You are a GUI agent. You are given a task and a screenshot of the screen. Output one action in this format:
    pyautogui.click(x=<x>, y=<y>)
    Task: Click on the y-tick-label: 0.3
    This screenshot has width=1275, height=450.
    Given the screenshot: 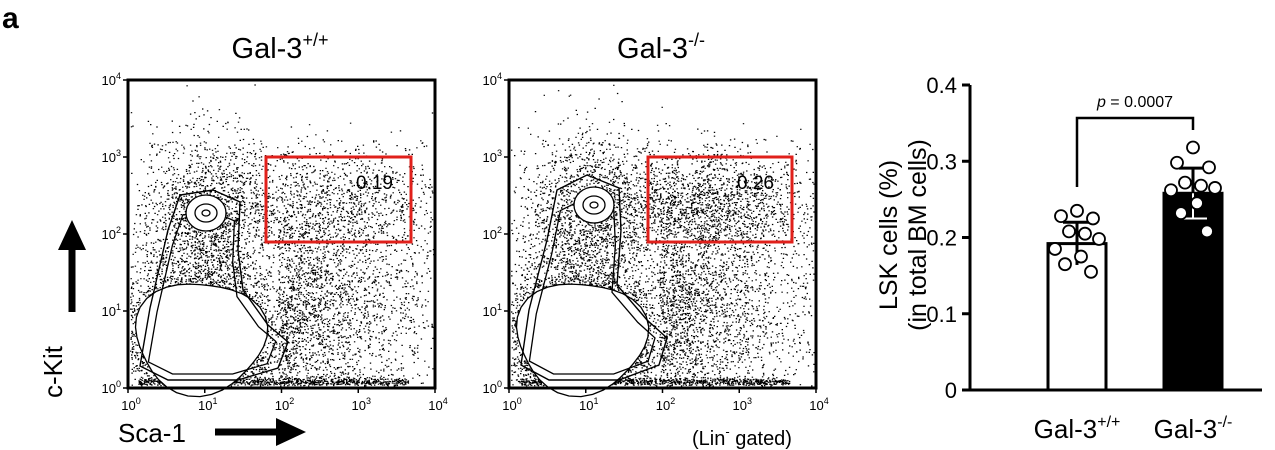 What is the action you would take?
    pyautogui.click(x=941, y=161)
    